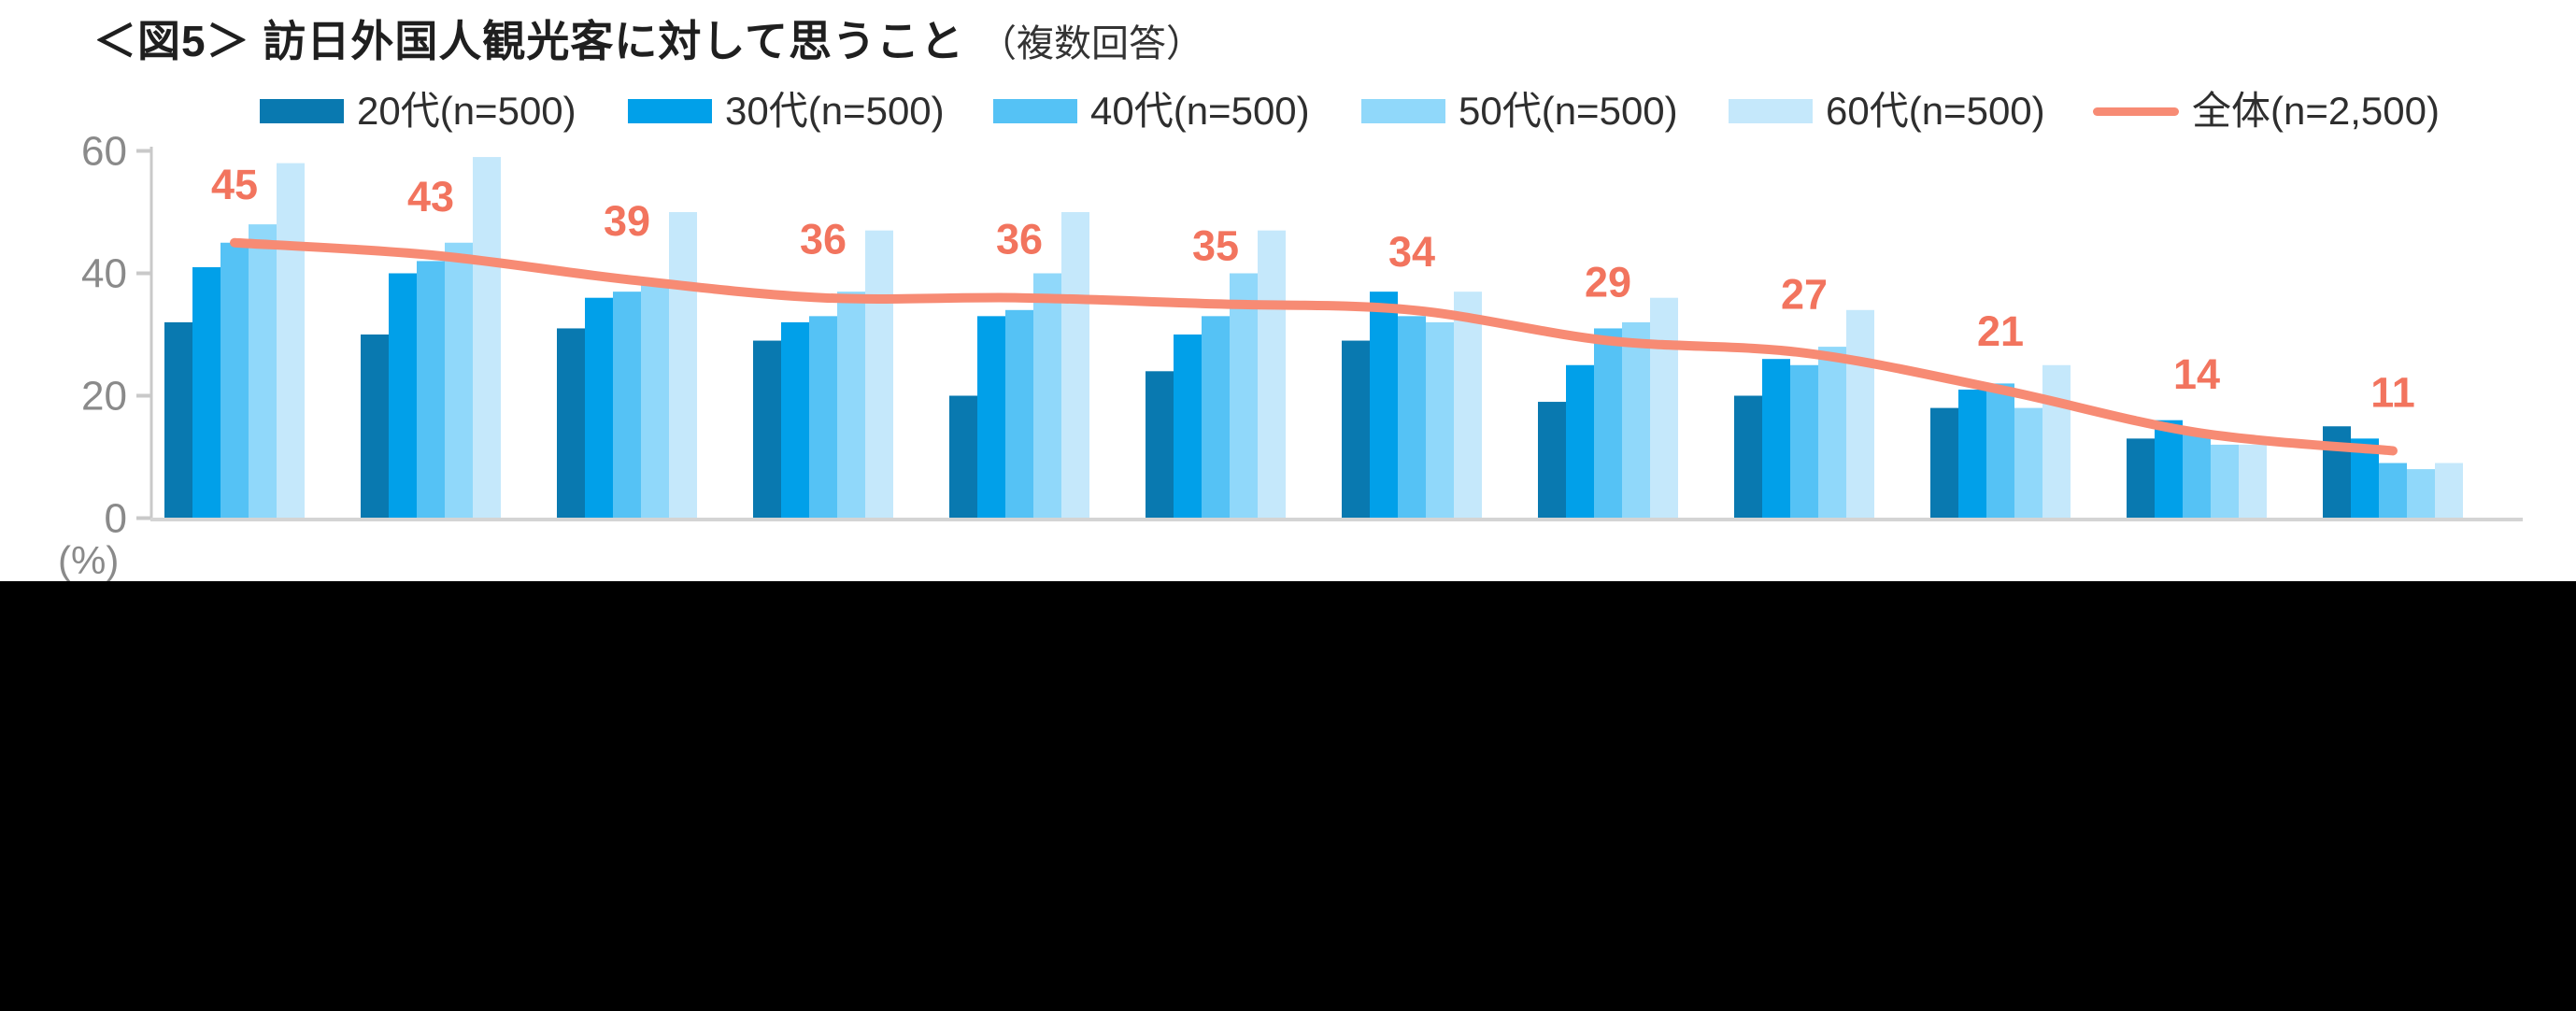 The width and height of the screenshot is (2576, 1011). Describe the element at coordinates (1215, 245) in the screenshot. I see `data-label: 35` at that location.